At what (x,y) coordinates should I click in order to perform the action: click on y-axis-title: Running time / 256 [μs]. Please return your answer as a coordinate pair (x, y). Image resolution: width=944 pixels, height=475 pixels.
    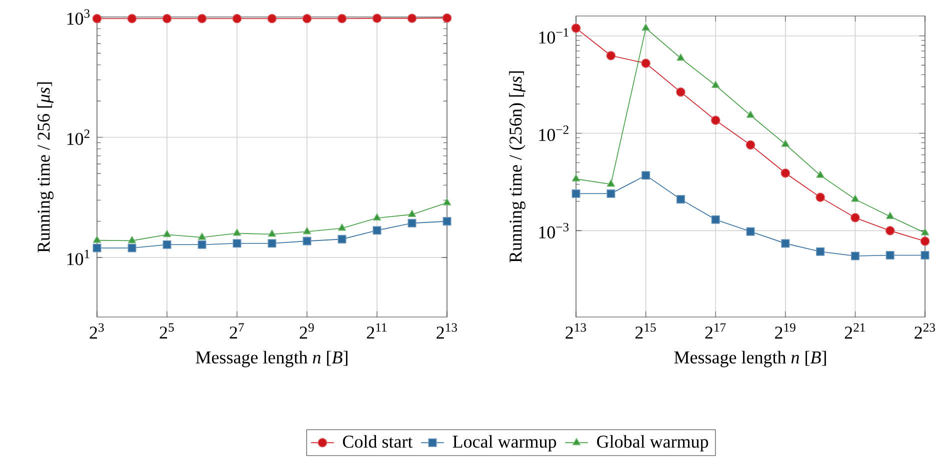
    Looking at the image, I should click on (45, 167).